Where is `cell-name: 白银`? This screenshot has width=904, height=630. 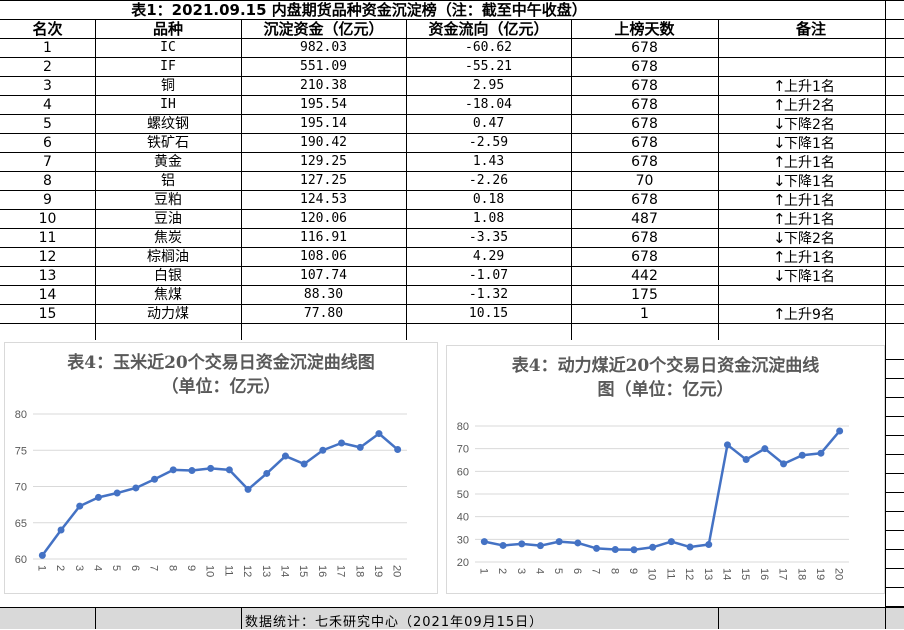 cell-name: 白银 is located at coordinates (168, 276).